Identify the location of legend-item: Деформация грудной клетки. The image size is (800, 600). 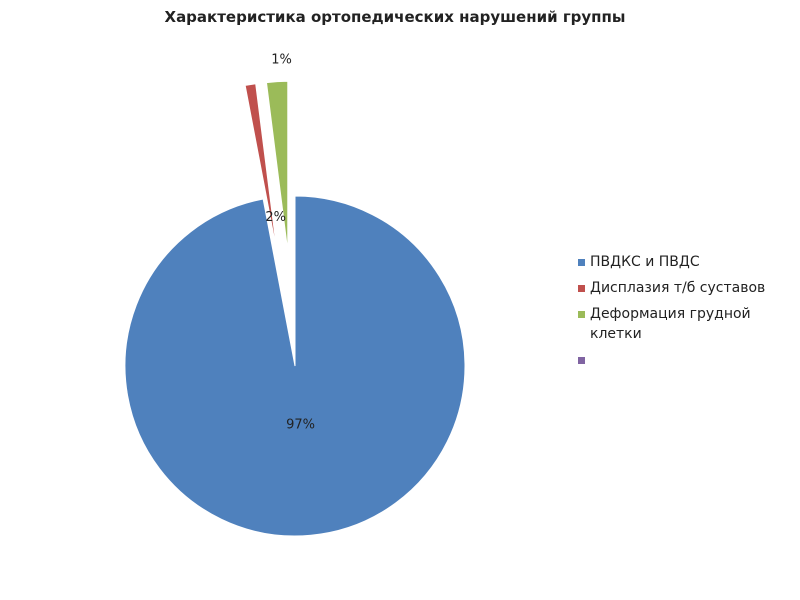
(685, 324).